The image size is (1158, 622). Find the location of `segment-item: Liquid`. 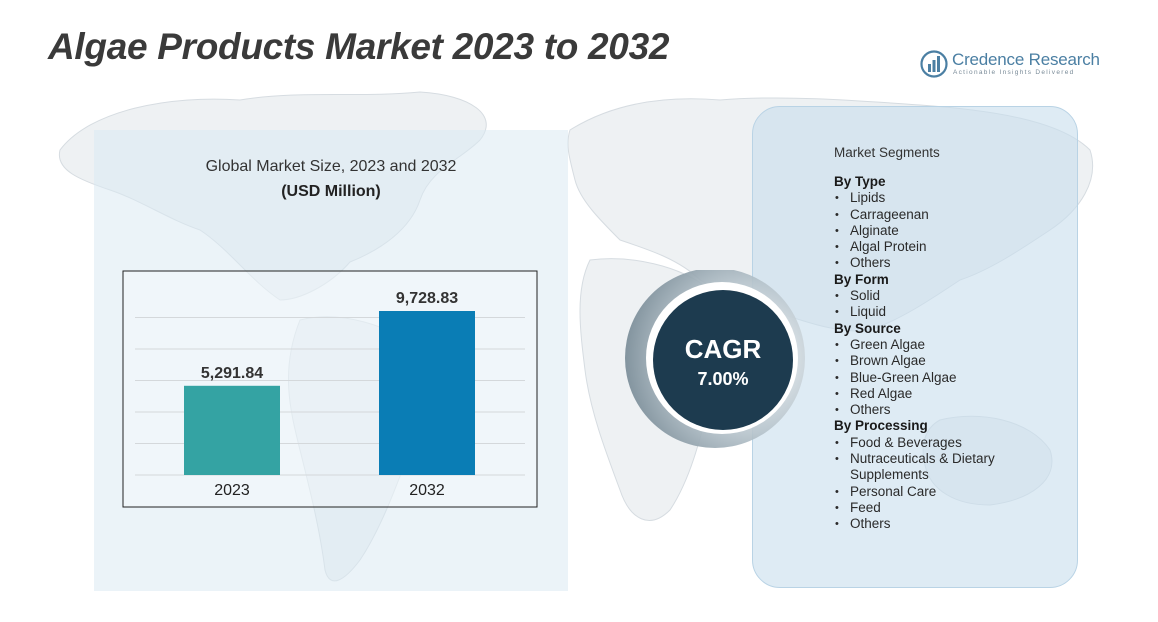

segment-item: Liquid is located at coordinates (954, 312).